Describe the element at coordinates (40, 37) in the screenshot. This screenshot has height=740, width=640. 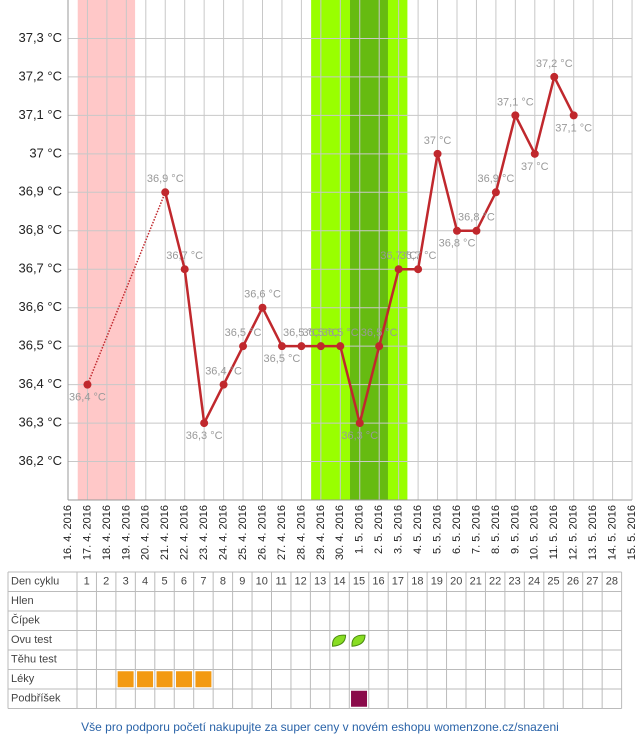
I see `y-tick-label: 37,3 °C` at that location.